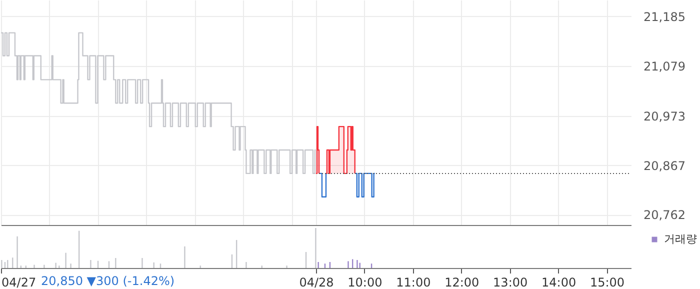 This screenshot has width=700, height=289. Describe the element at coordinates (559, 282) in the screenshot. I see `x-tick-label: 14:00` at that location.